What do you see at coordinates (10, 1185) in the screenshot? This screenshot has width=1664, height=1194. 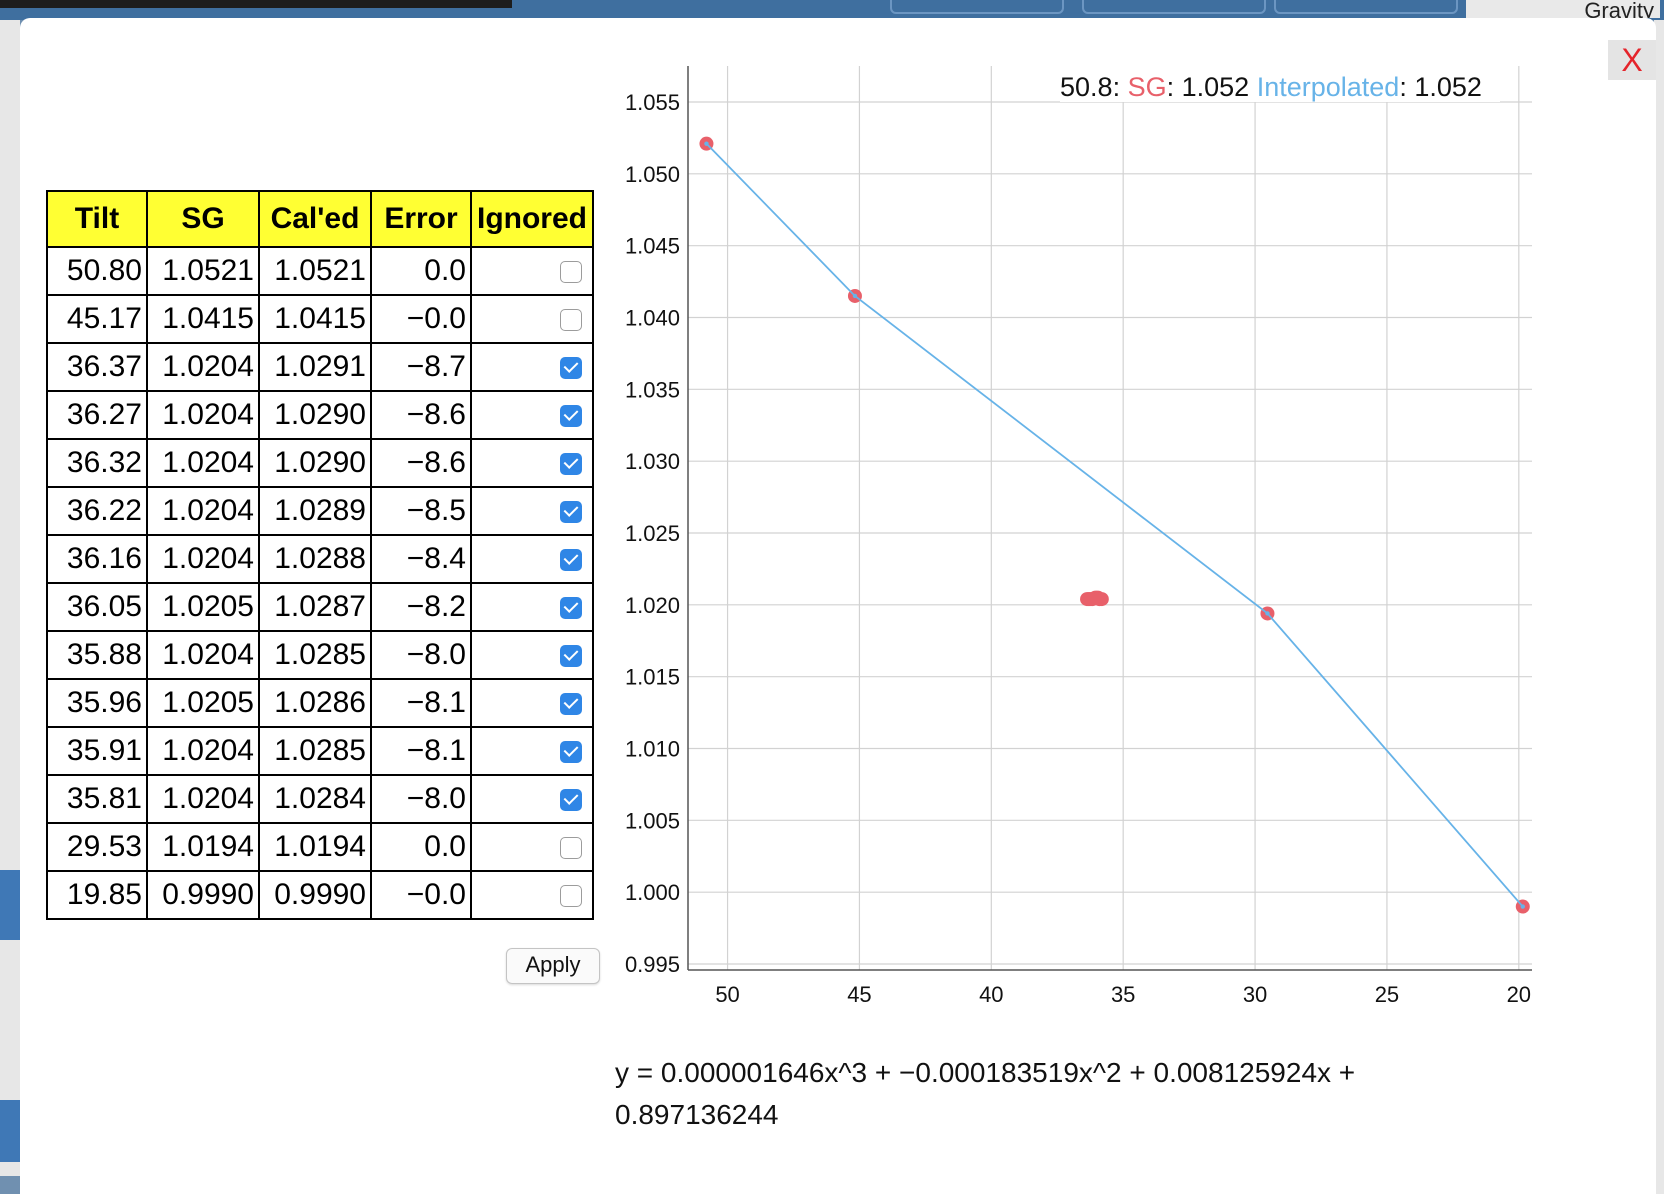 I see `background-gray-block` at bounding box center [10, 1185].